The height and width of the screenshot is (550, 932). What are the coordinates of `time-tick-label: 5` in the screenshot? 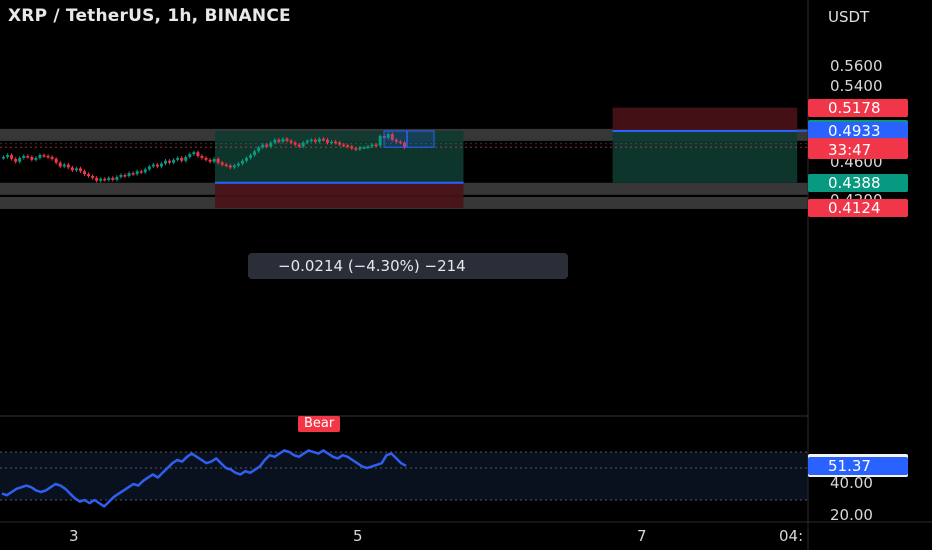 It's located at (358, 536).